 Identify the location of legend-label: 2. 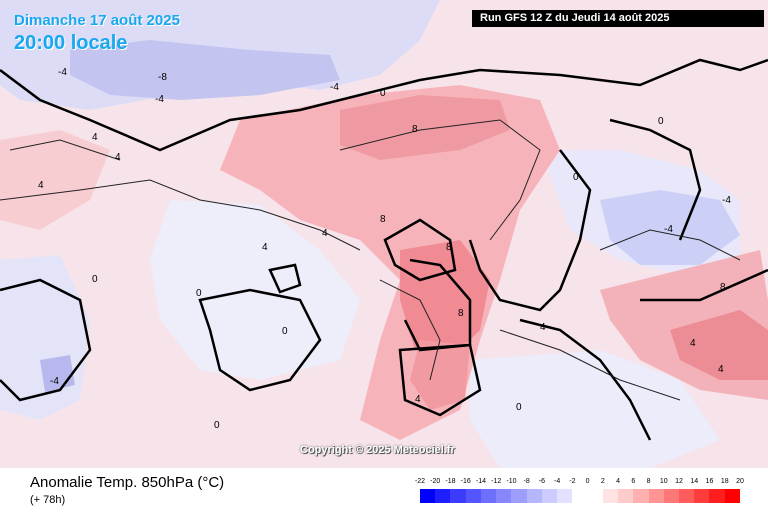
(602, 481).